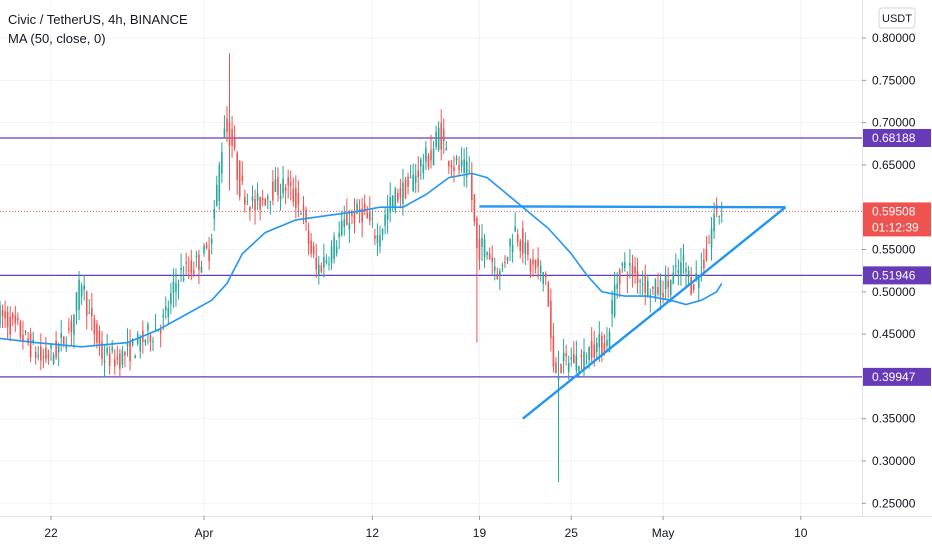 This screenshot has width=932, height=550. Describe the element at coordinates (895, 227) in the screenshot. I see `candle-countdown-label: 01:12:39` at that location.